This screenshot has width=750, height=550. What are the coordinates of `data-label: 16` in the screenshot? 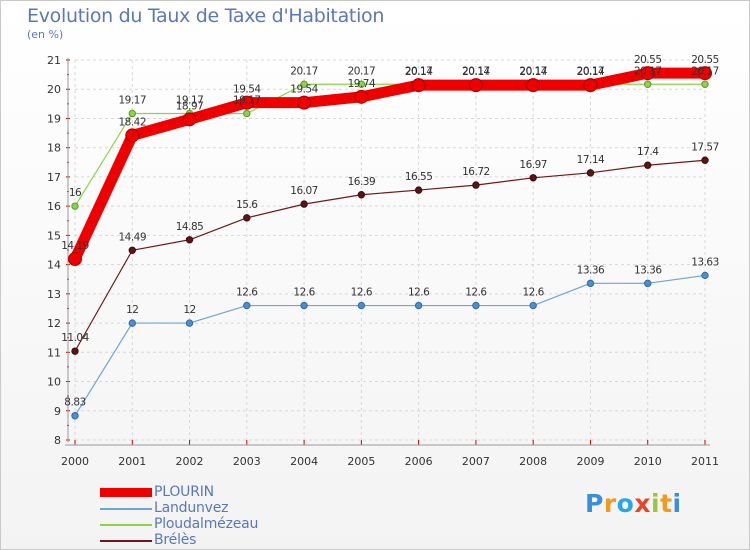 It's located at (75, 193).